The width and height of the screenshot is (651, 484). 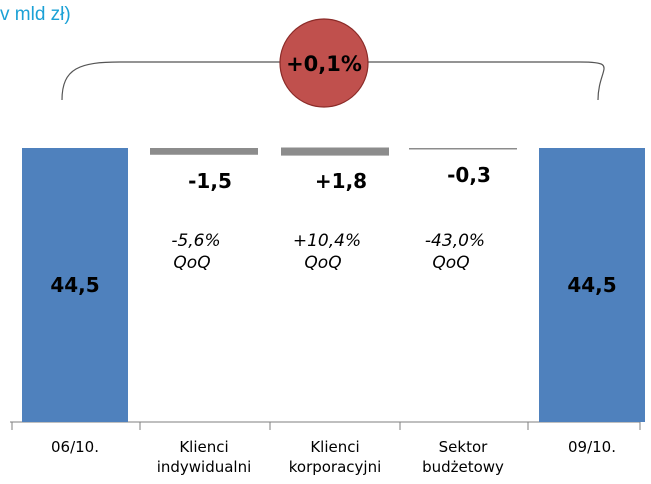 What do you see at coordinates (75, 447) in the screenshot?
I see `category-label: 06/10.` at bounding box center [75, 447].